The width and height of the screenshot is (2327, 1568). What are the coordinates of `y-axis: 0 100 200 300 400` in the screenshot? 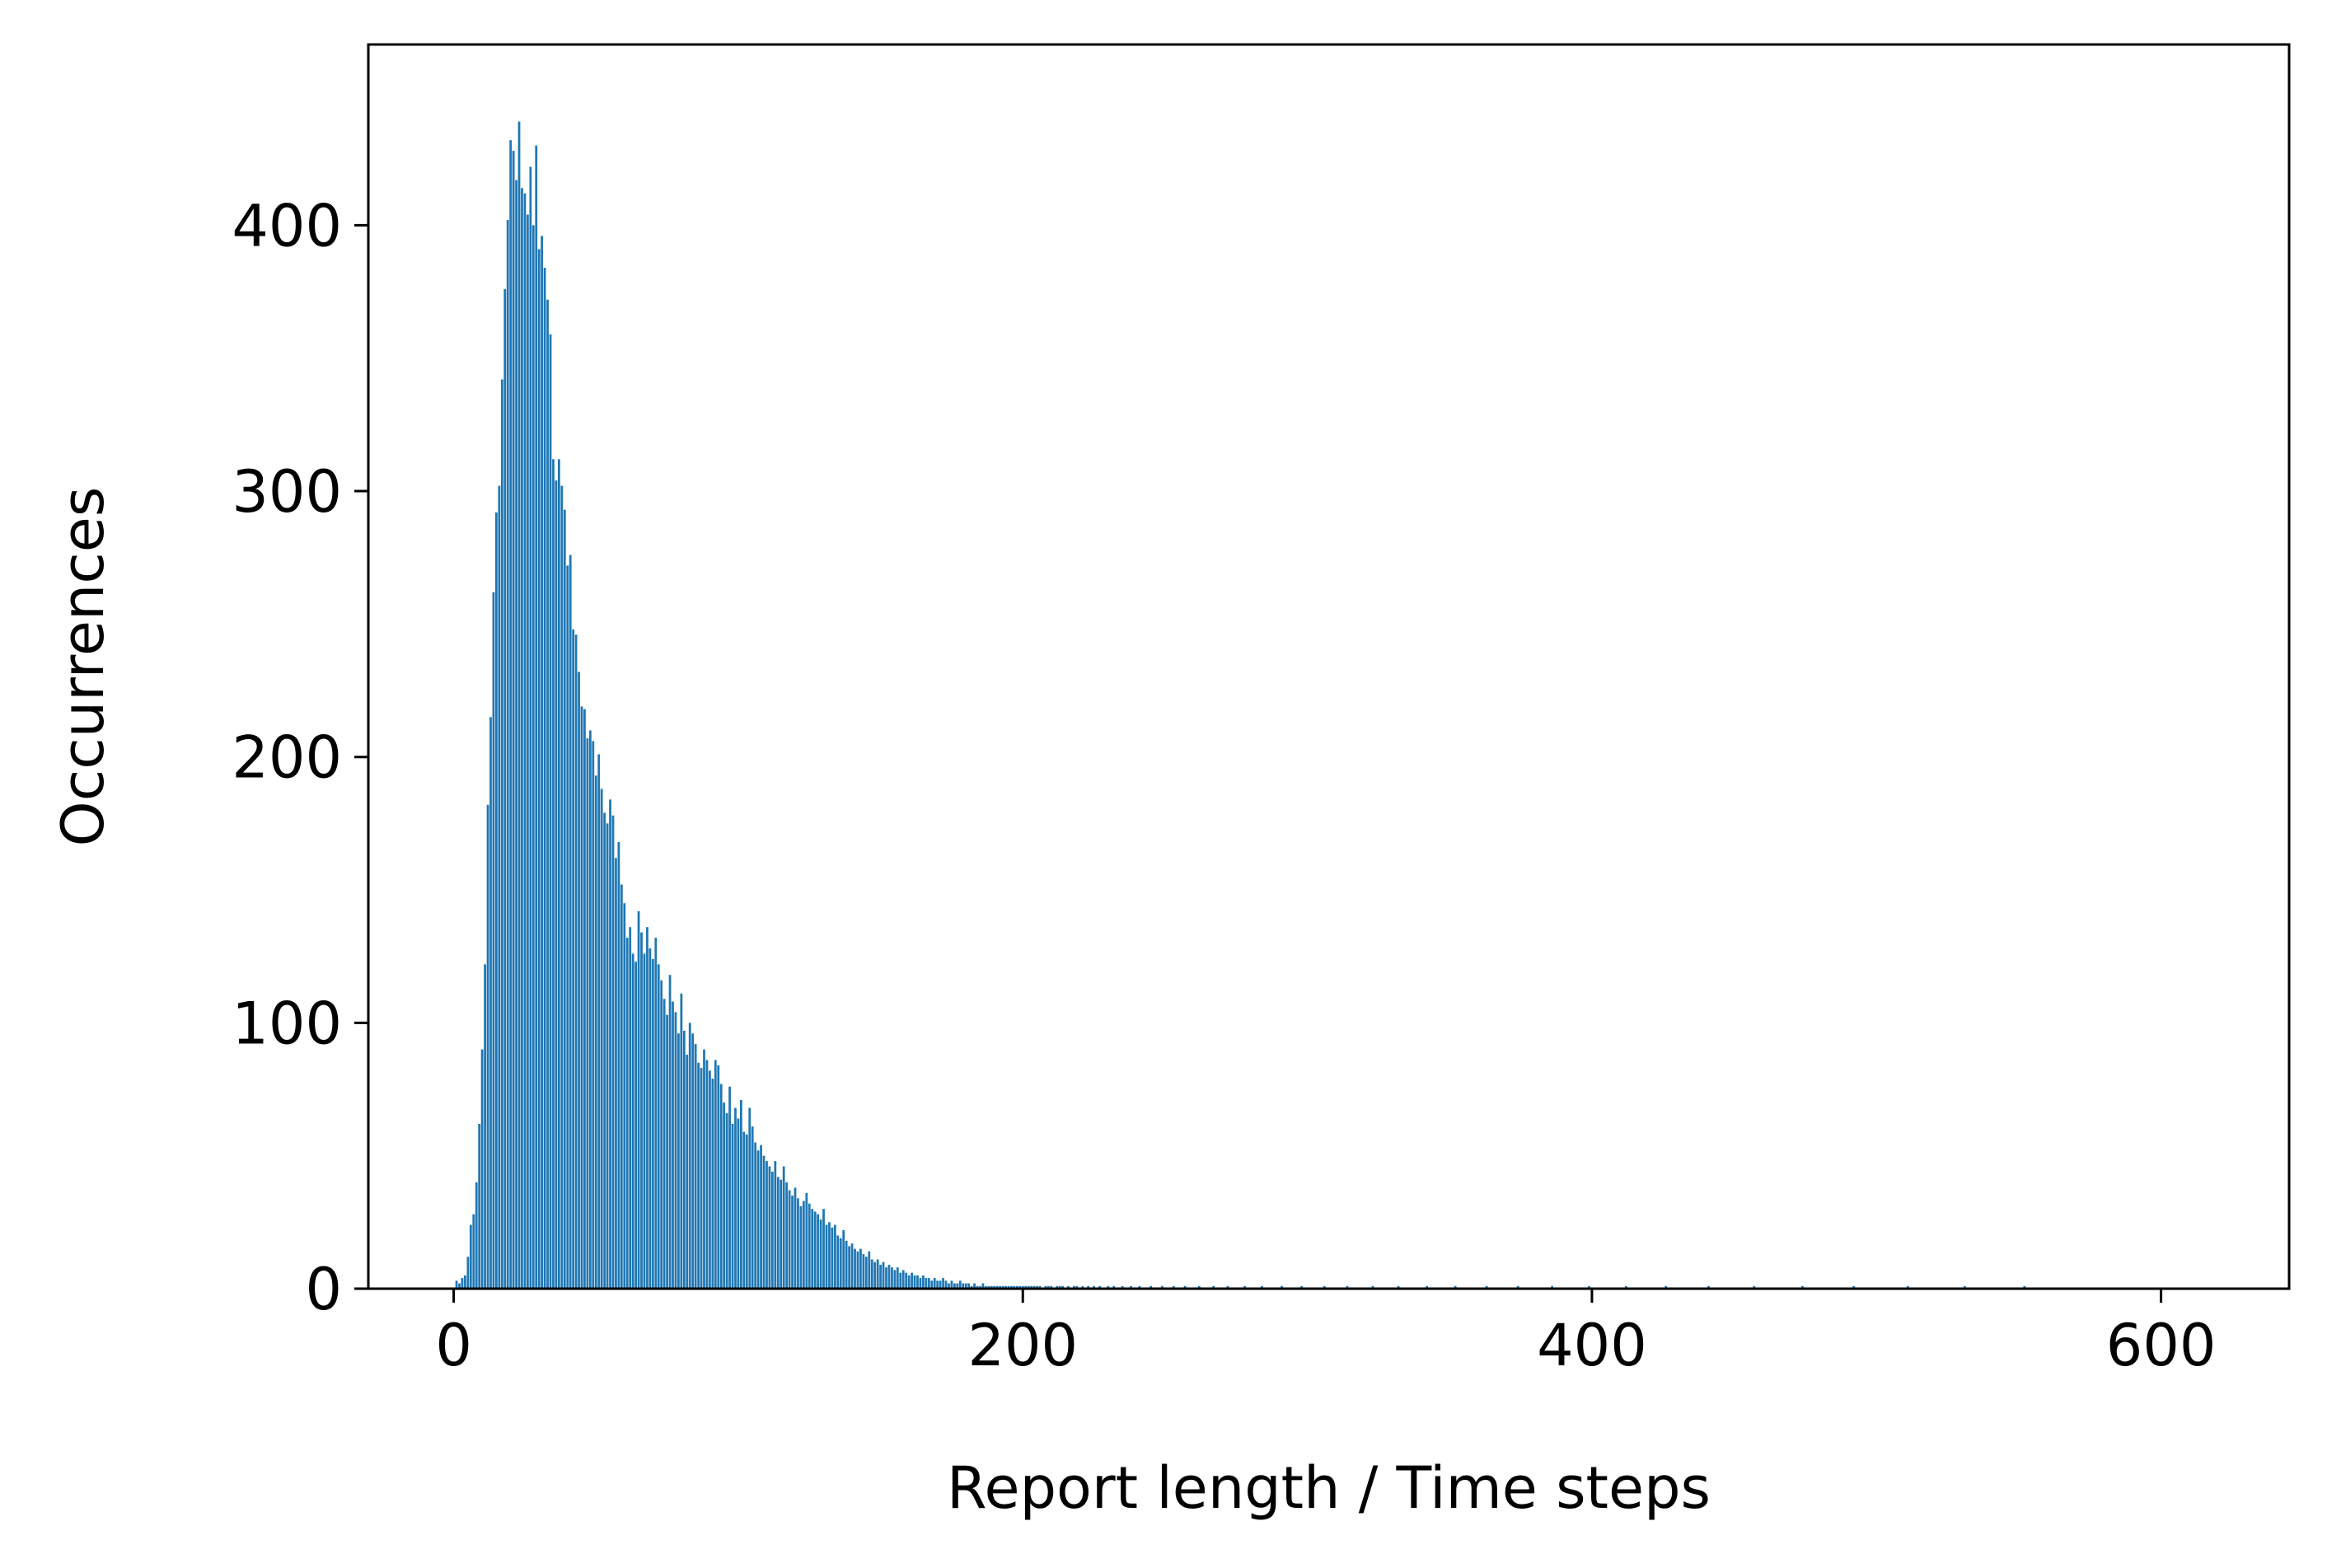 It's located at (300, 757).